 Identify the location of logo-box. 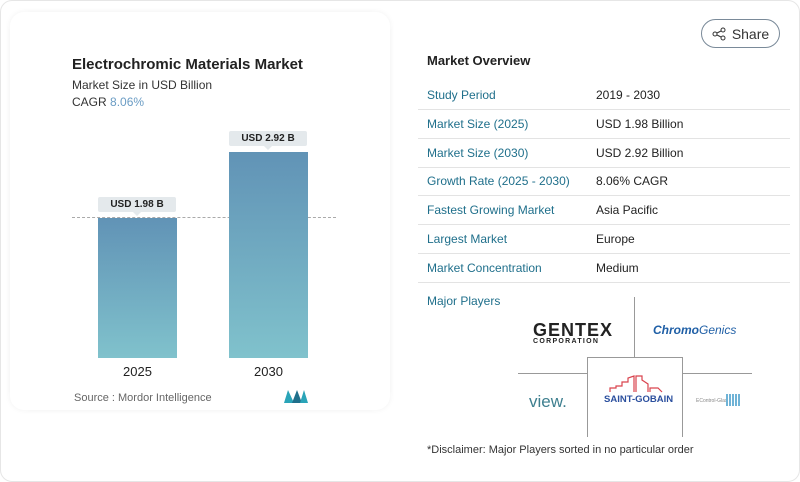
(635, 397).